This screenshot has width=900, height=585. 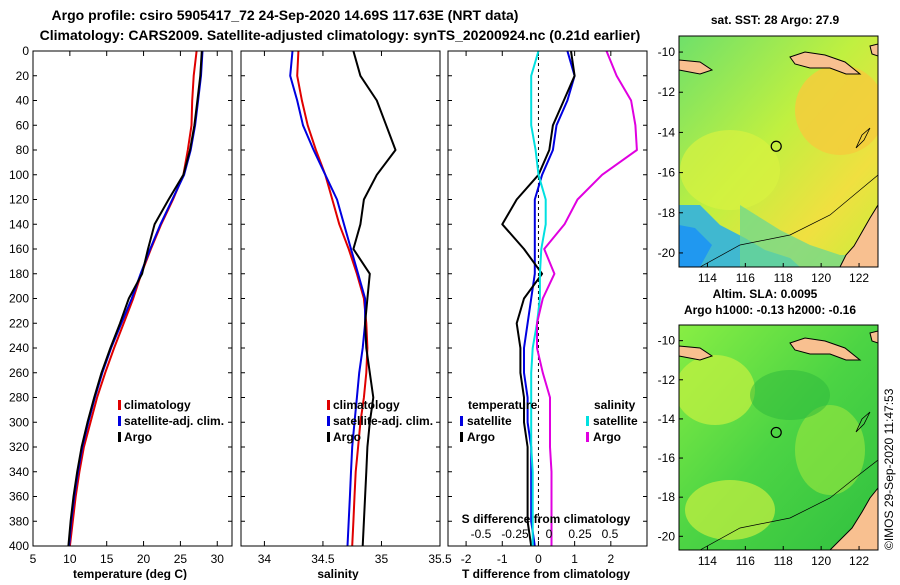 I want to click on temperature-series-argo, so click(x=135, y=298).